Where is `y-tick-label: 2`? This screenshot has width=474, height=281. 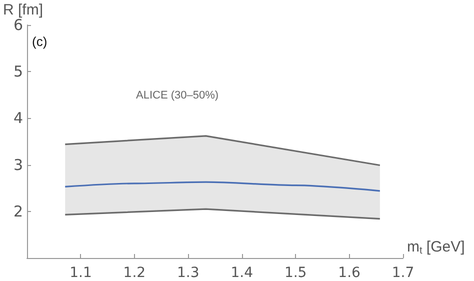
y-tick-label: 2 is located at coordinates (18, 211).